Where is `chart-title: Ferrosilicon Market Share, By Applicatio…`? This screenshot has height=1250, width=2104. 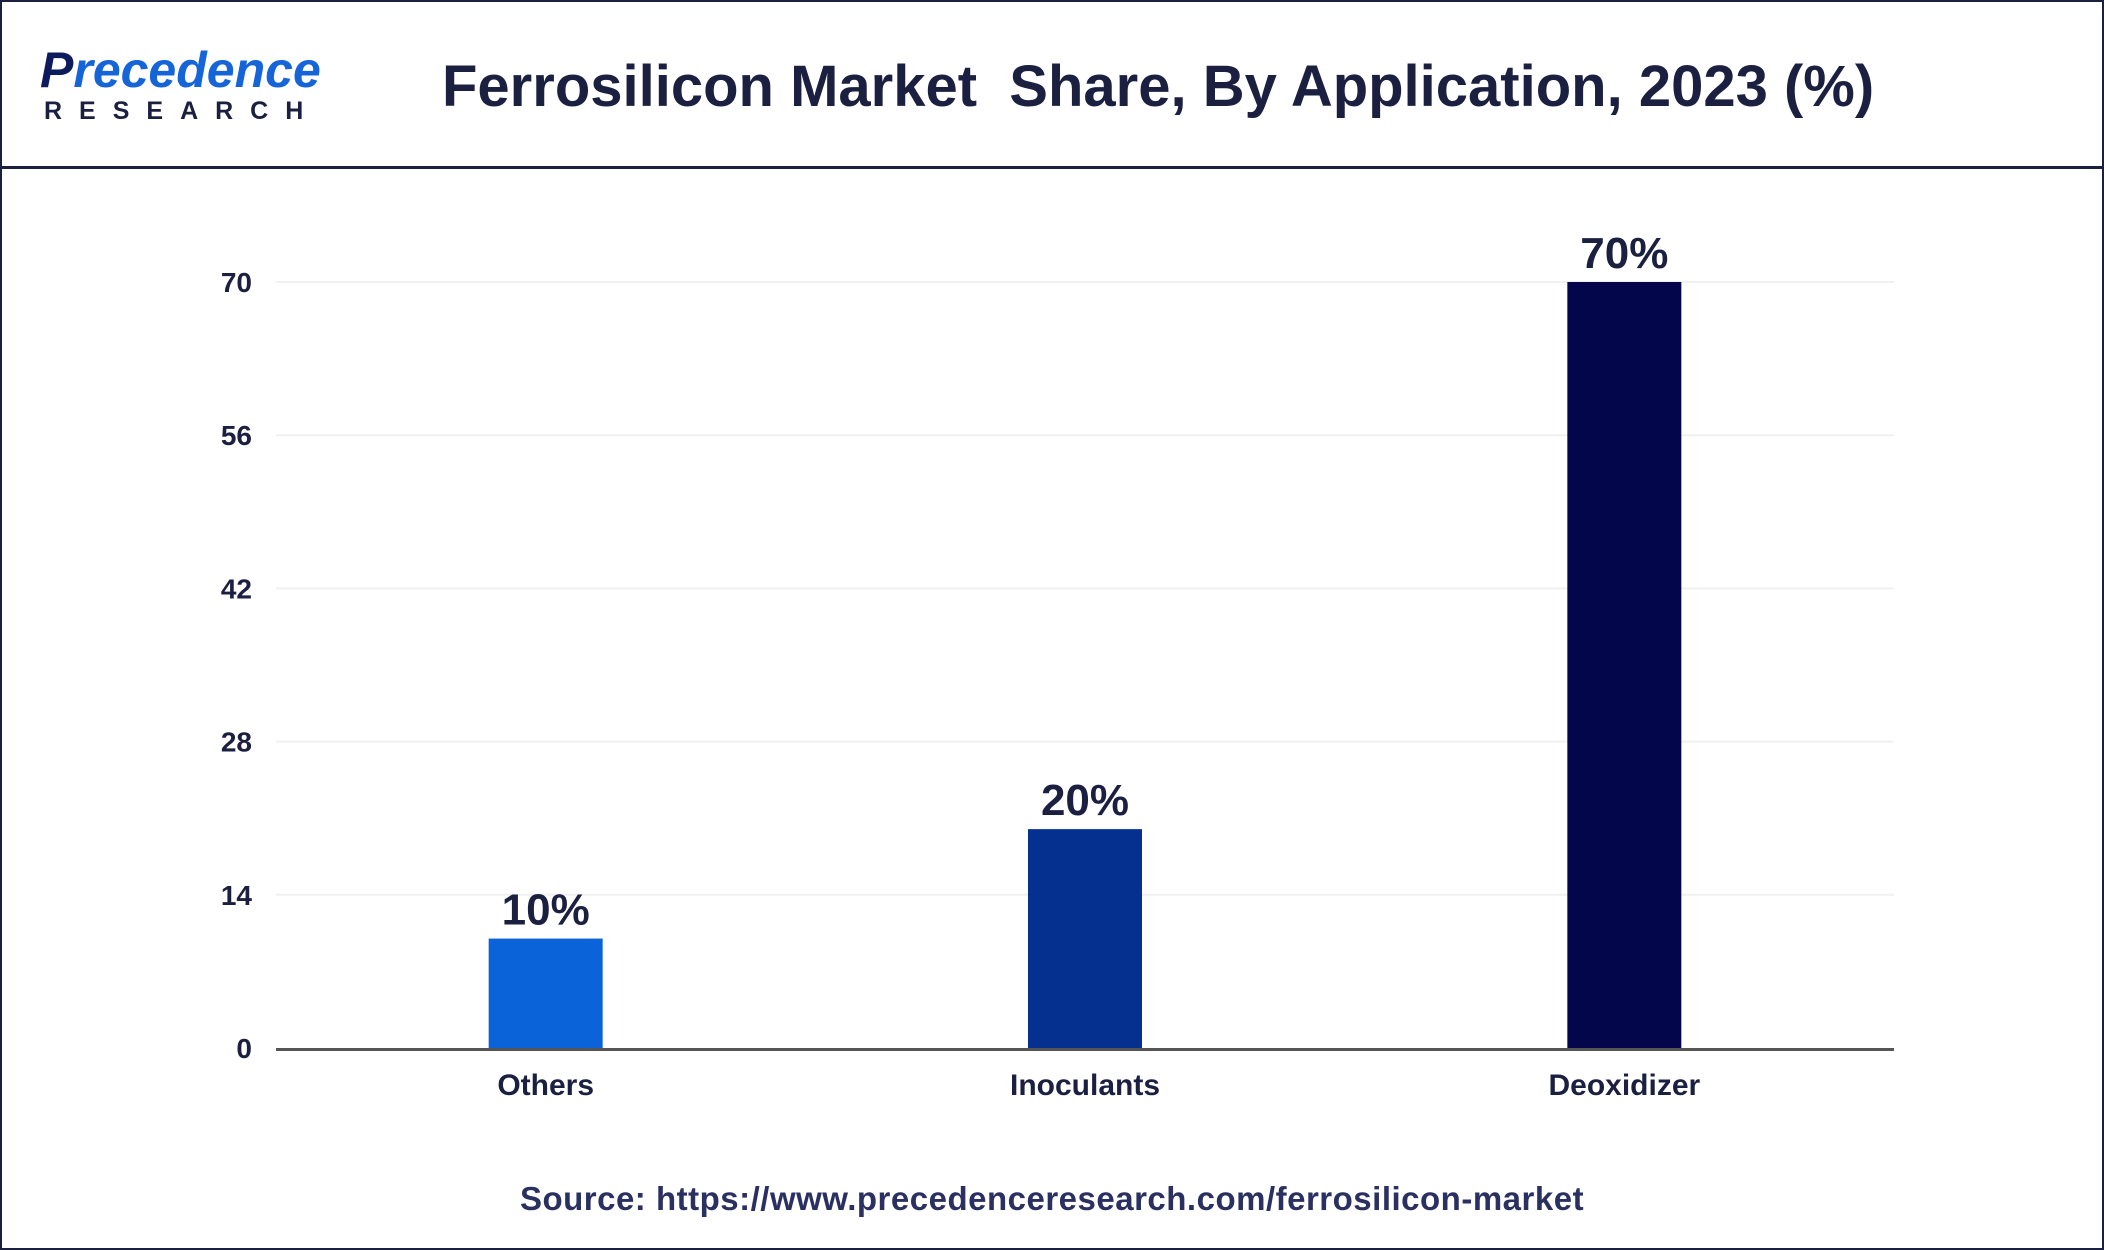
chart-title: Ferrosilicon Market Share, By Applicatio… is located at coordinates (1158, 86).